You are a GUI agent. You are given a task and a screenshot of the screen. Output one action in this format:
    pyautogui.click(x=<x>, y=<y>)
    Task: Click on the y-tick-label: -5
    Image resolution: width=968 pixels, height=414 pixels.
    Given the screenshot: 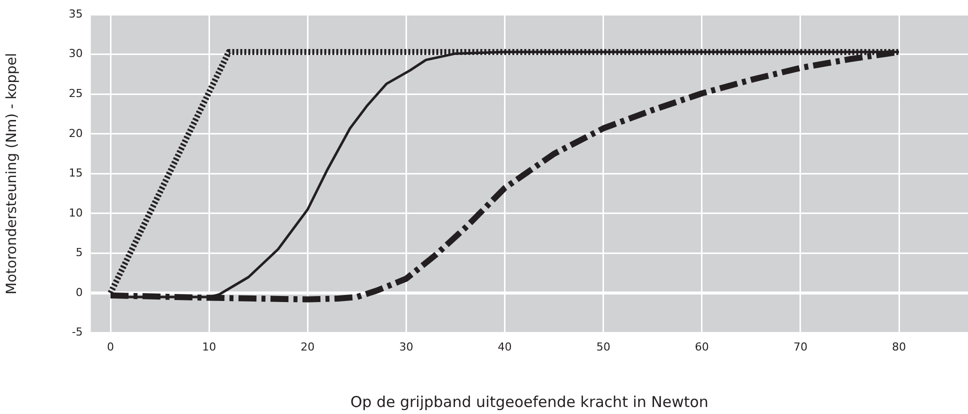 What is the action you would take?
    pyautogui.click(x=77, y=332)
    